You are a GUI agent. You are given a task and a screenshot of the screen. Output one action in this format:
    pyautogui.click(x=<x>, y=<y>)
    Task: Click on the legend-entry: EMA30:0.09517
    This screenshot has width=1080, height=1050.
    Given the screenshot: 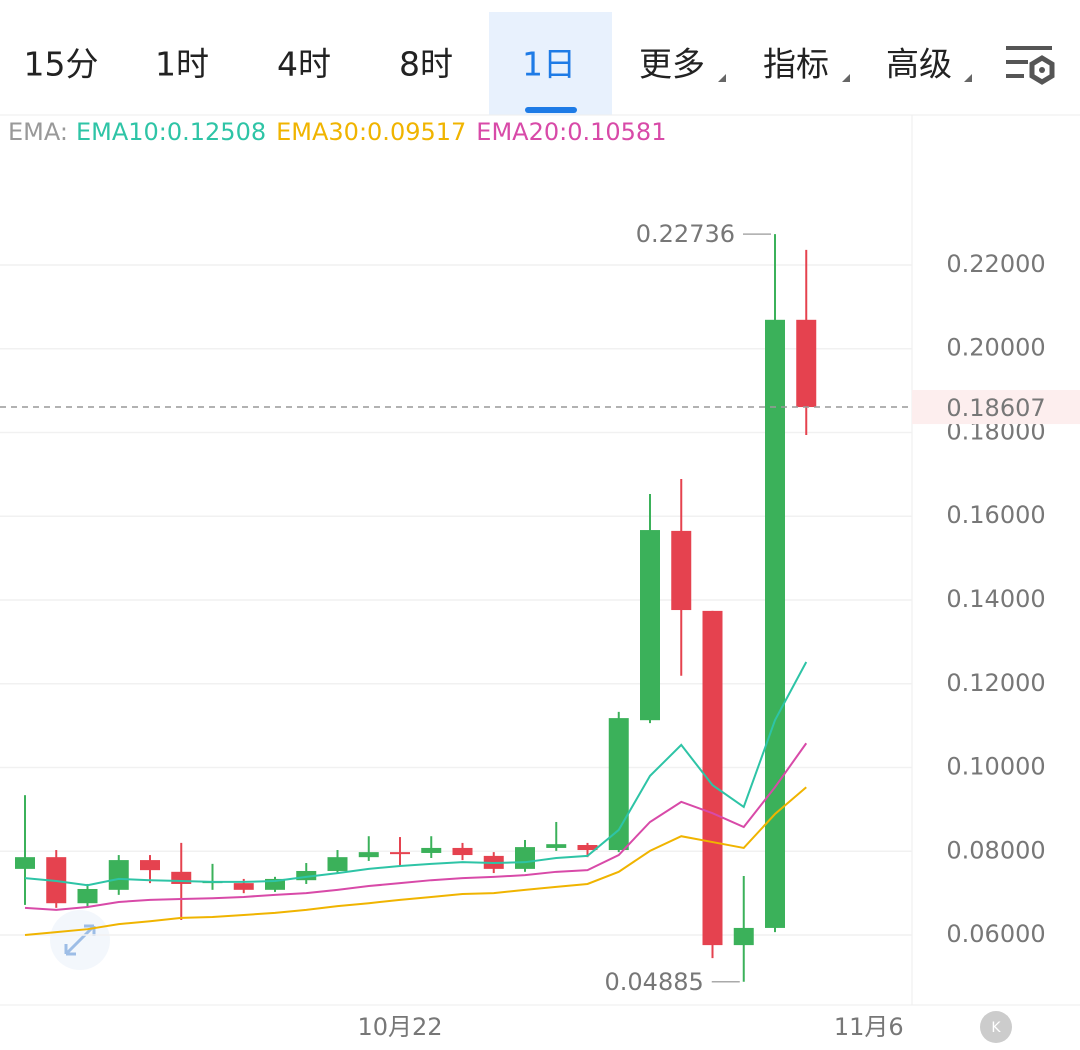 What is the action you would take?
    pyautogui.click(x=371, y=132)
    